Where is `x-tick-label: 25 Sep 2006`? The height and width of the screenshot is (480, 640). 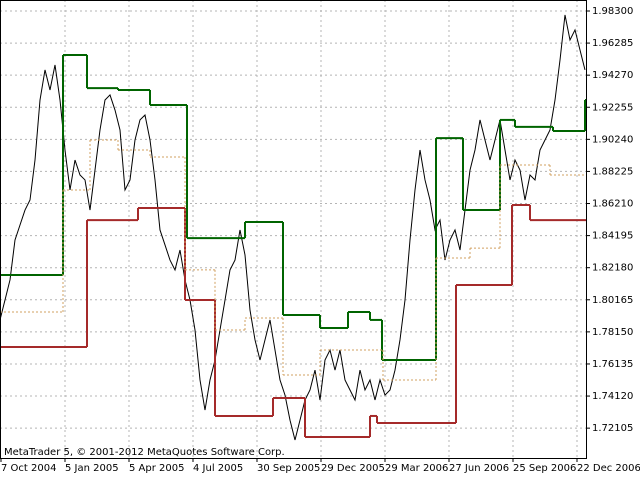 x-tick-label: 25 Sep 2006 is located at coordinates (544, 468).